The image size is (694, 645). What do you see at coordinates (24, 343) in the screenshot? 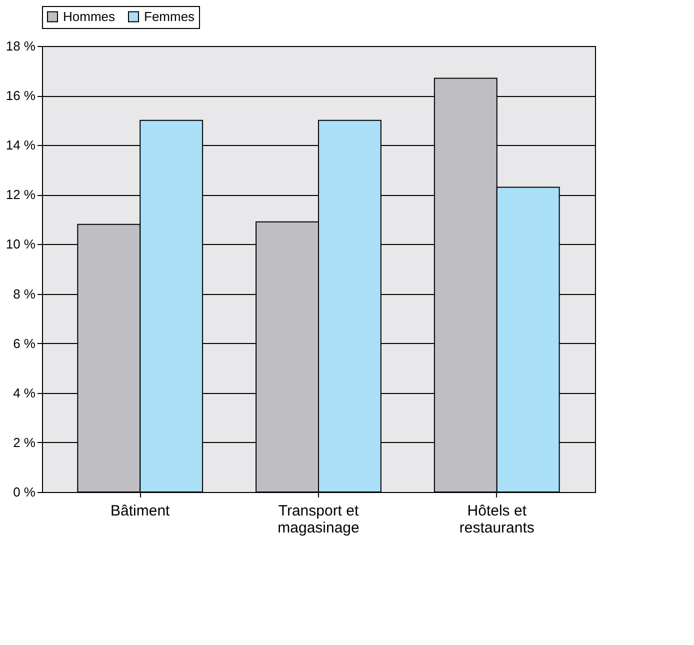
I see `y-tick-label: 6 %` at bounding box center [24, 343].